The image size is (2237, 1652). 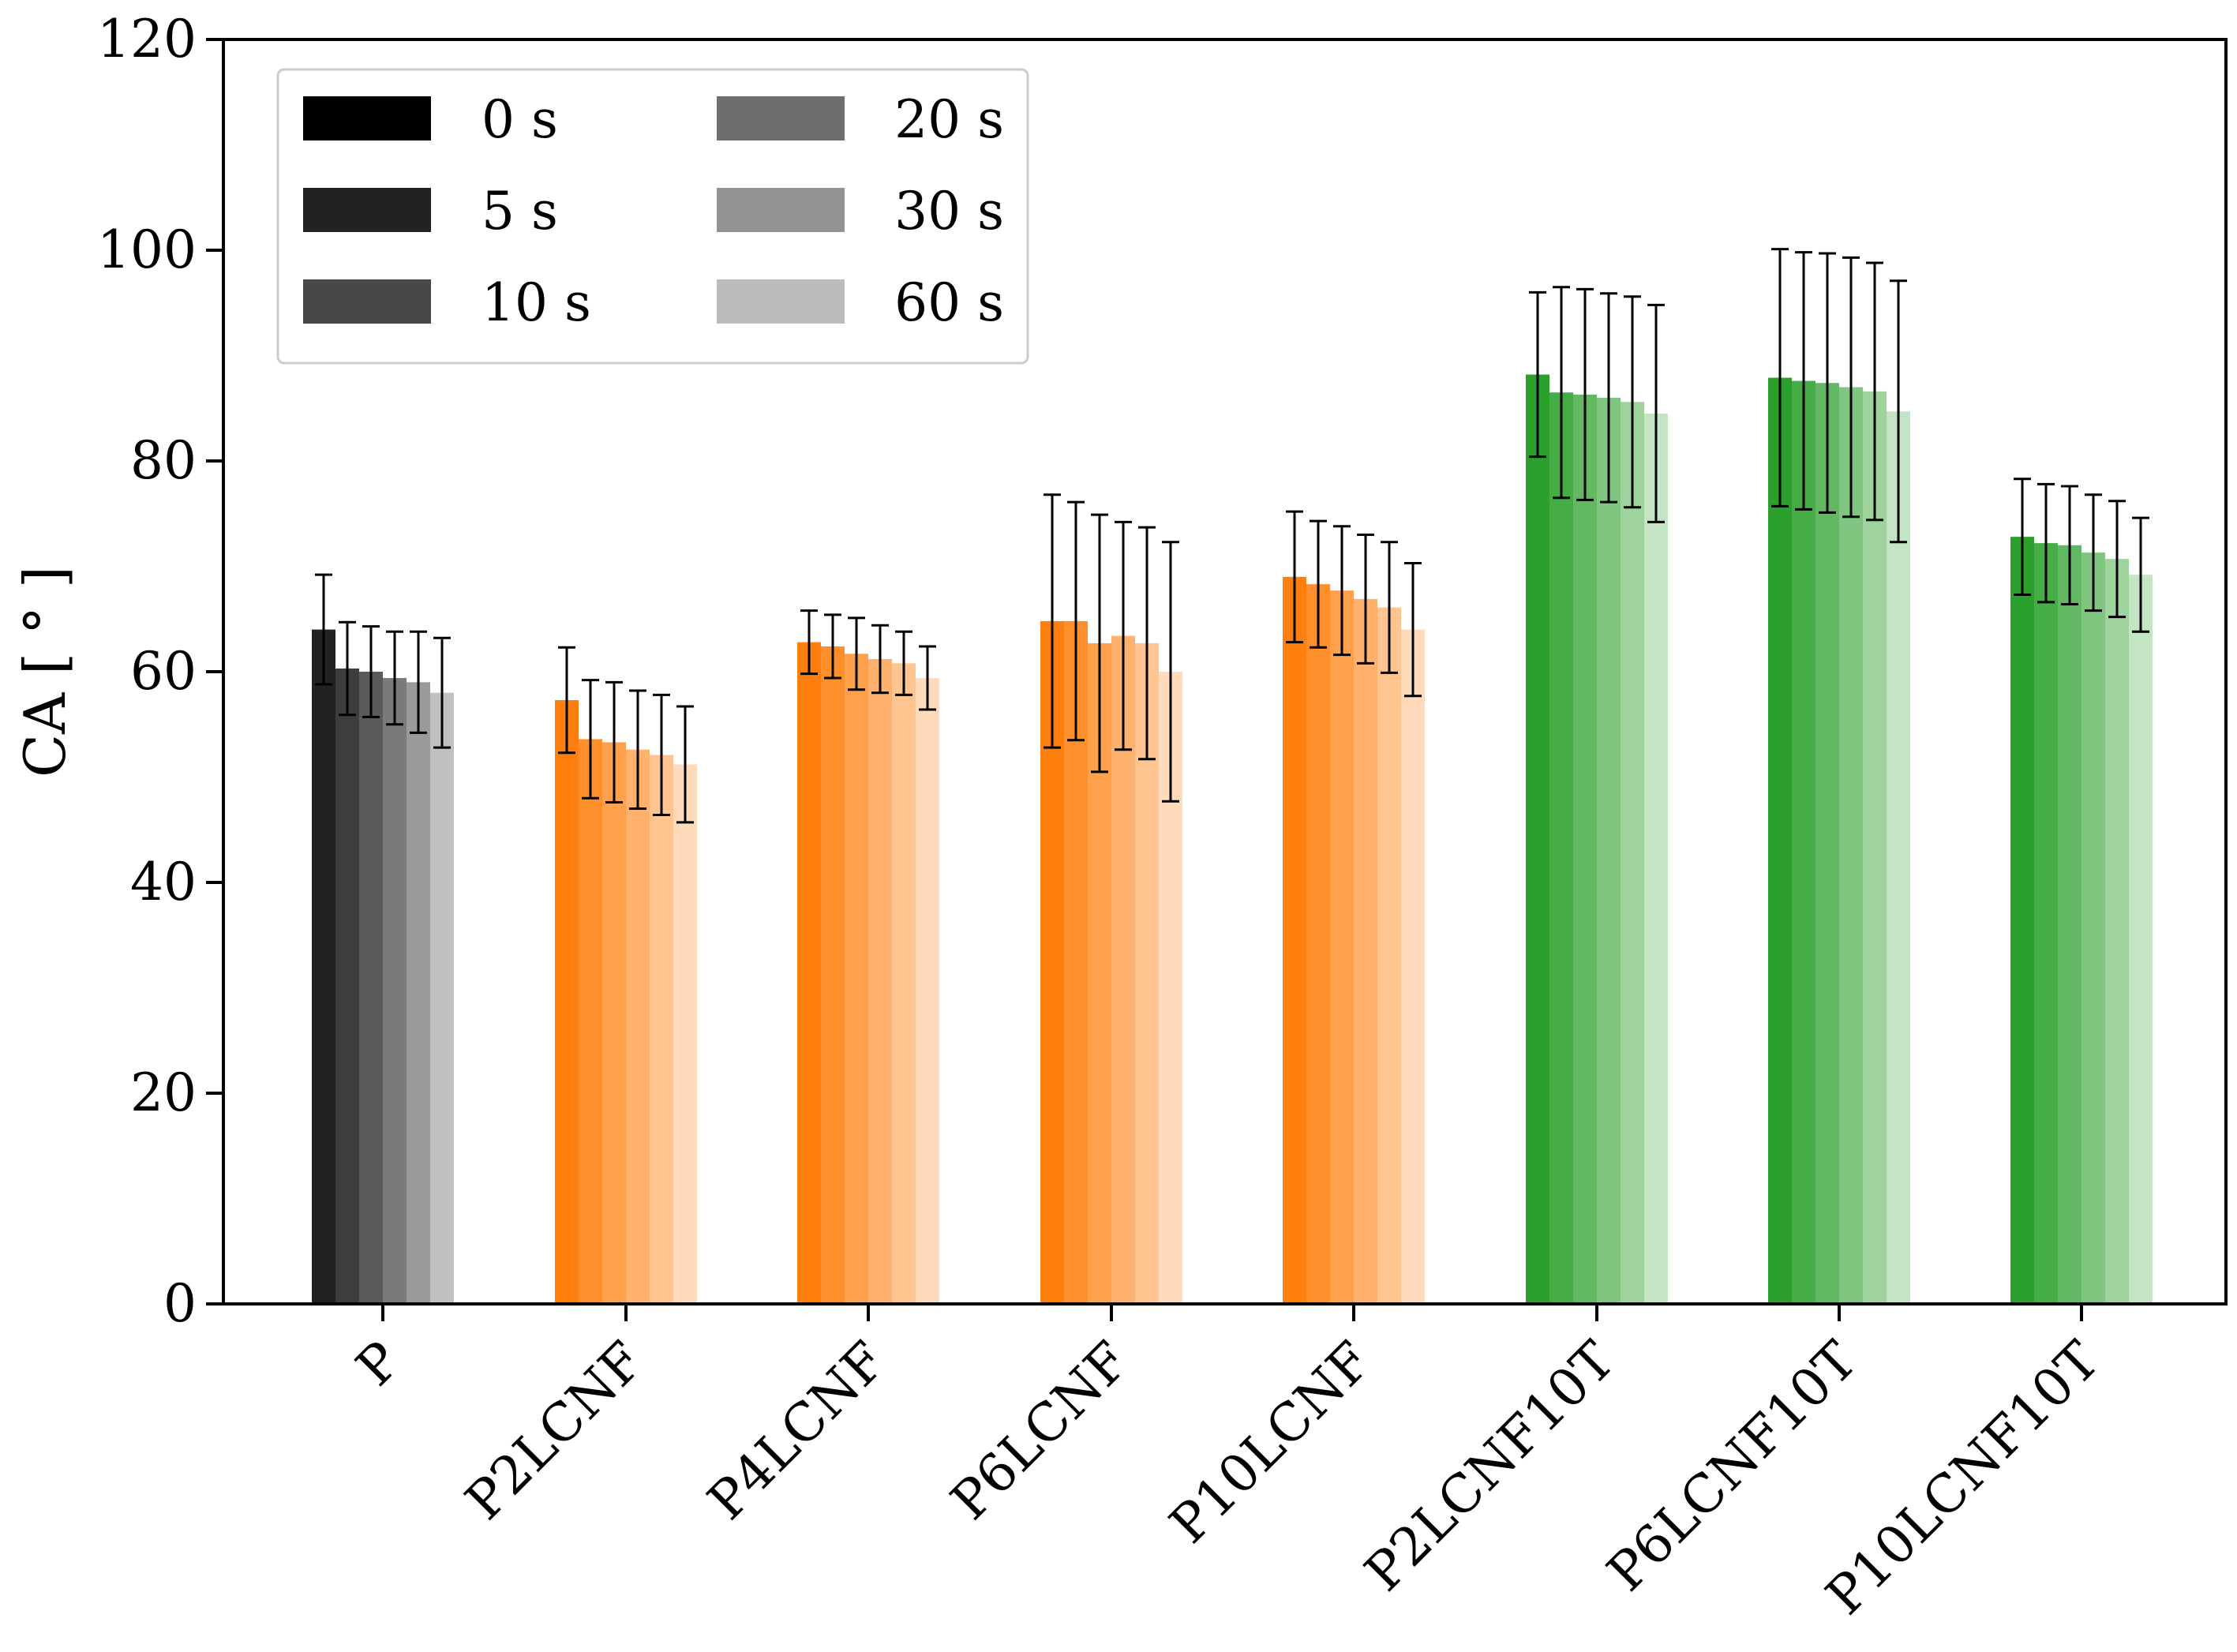 What do you see at coordinates (147, 249) in the screenshot?
I see `y-tick-label: 100` at bounding box center [147, 249].